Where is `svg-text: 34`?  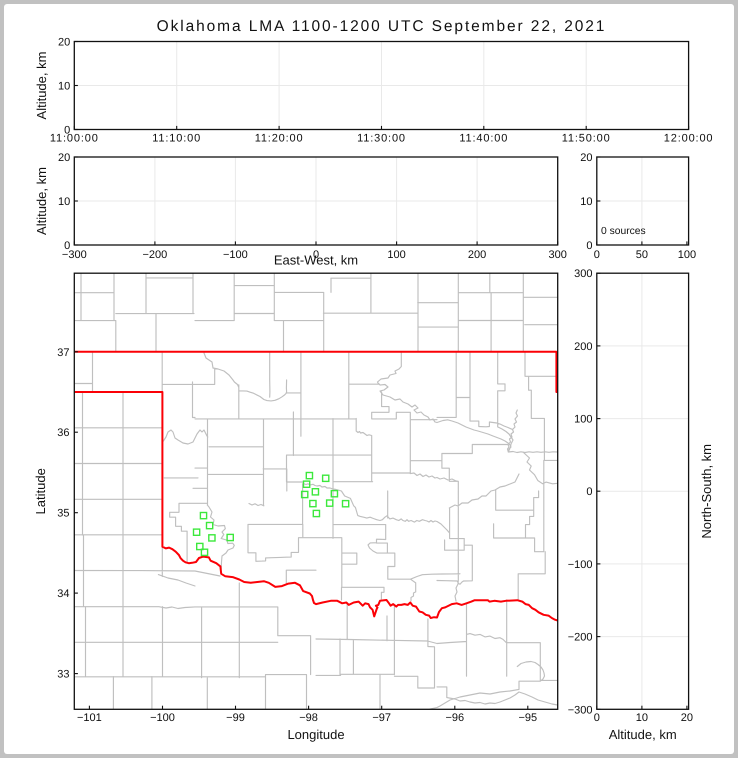 svg-text: 34 is located at coordinates (63, 594).